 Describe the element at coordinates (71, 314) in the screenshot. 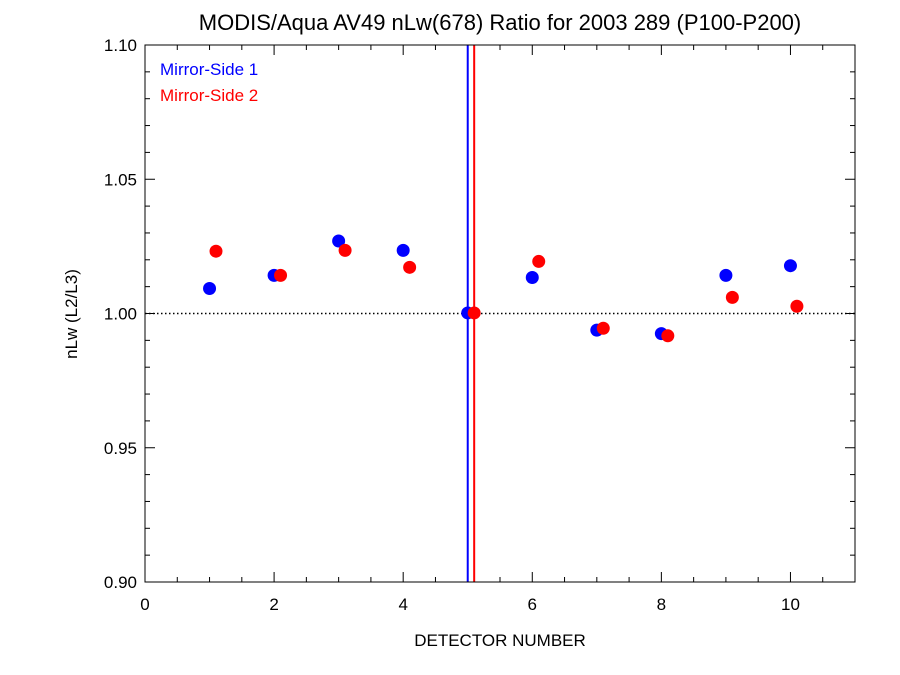

I see `y-axis-label: nLw (L2/L3)` at that location.